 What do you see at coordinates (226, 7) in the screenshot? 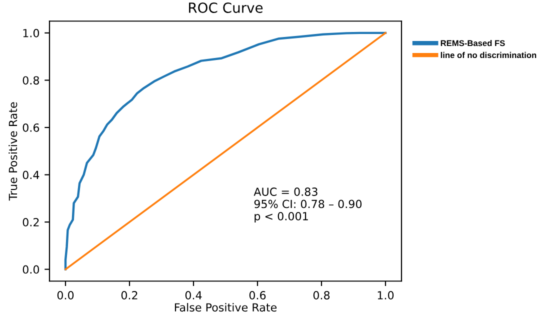
I see `chart-title: ROC Curve` at bounding box center [226, 7].